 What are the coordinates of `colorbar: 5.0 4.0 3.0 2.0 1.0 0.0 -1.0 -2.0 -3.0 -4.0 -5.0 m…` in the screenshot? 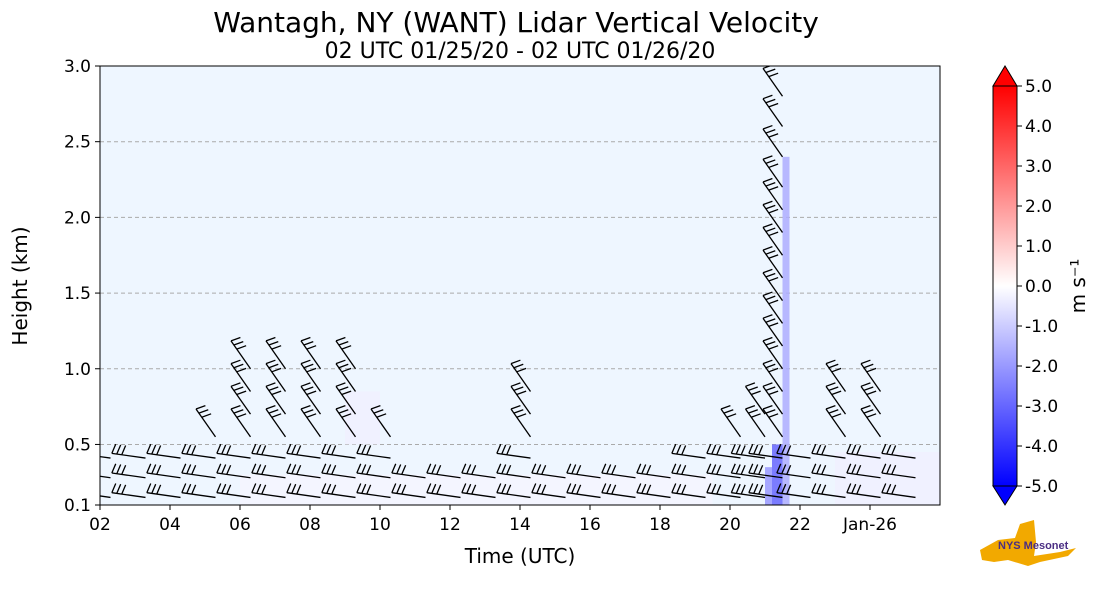 It's located at (1041, 285).